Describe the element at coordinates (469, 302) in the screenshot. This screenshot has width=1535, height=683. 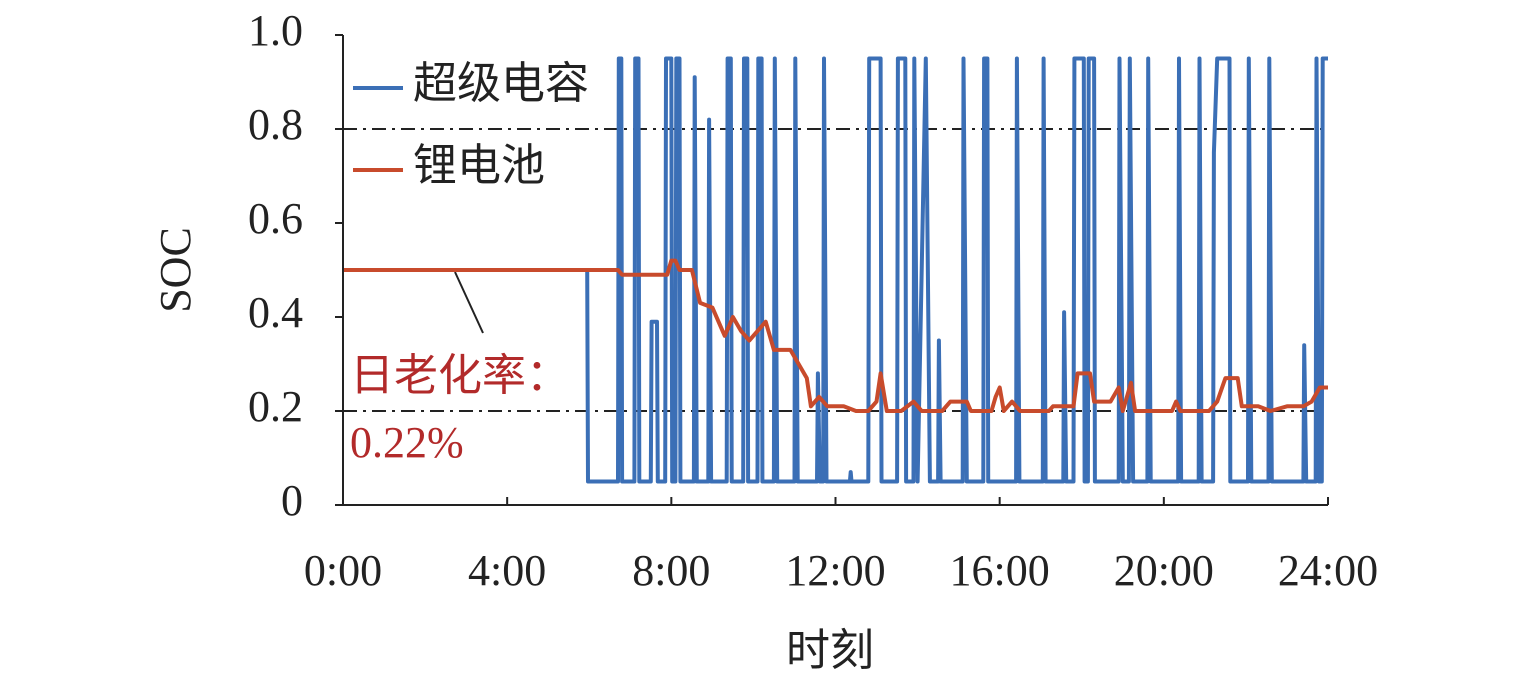
I see `annotation-leader` at that location.